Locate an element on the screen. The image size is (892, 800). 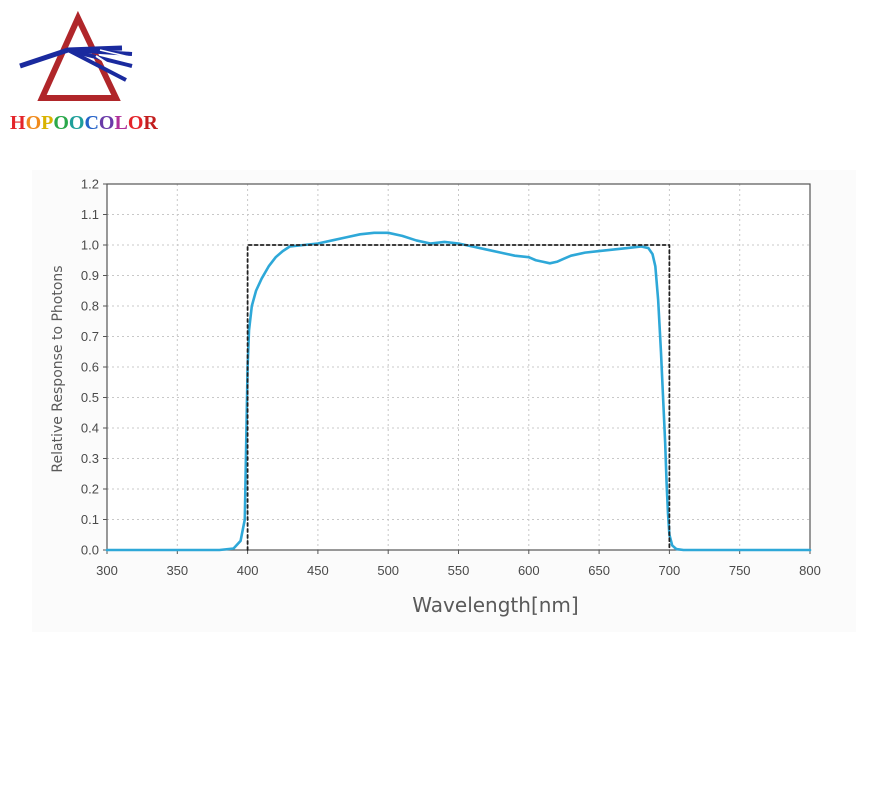
y-tick-label: 0.7 is located at coordinates (90, 336).